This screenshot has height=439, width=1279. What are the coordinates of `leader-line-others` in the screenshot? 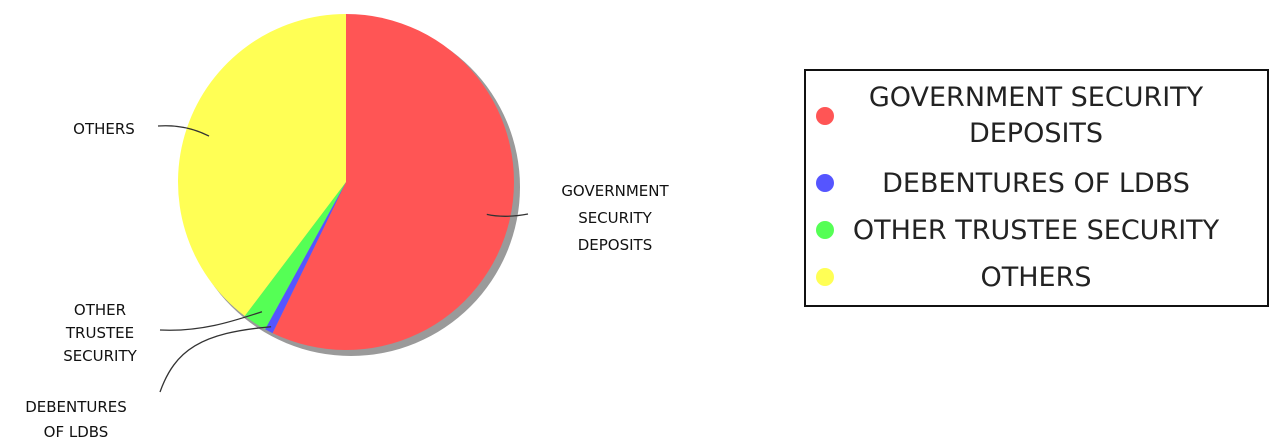 It's located at (183, 131).